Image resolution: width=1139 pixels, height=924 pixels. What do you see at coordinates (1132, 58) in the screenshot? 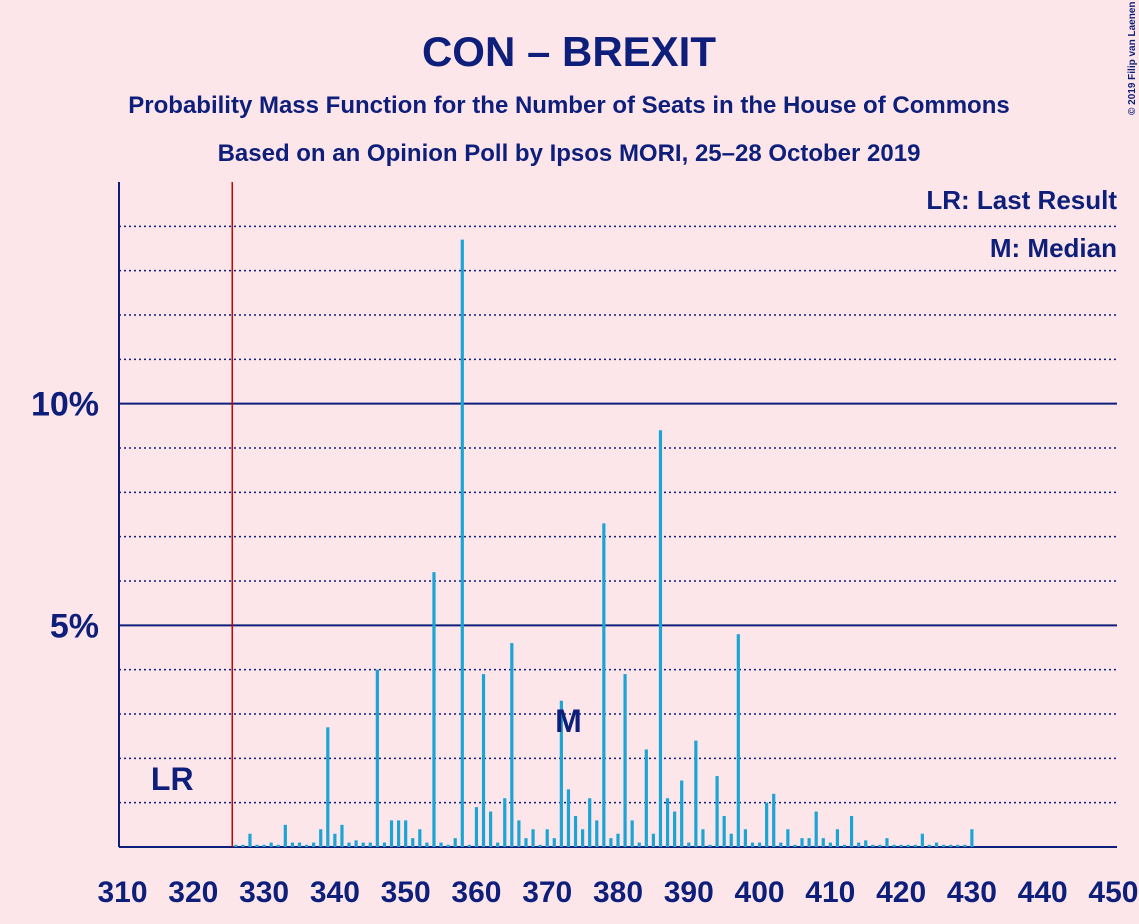
I see `copyright: © 2019 Filip van Laenen` at bounding box center [1132, 58].